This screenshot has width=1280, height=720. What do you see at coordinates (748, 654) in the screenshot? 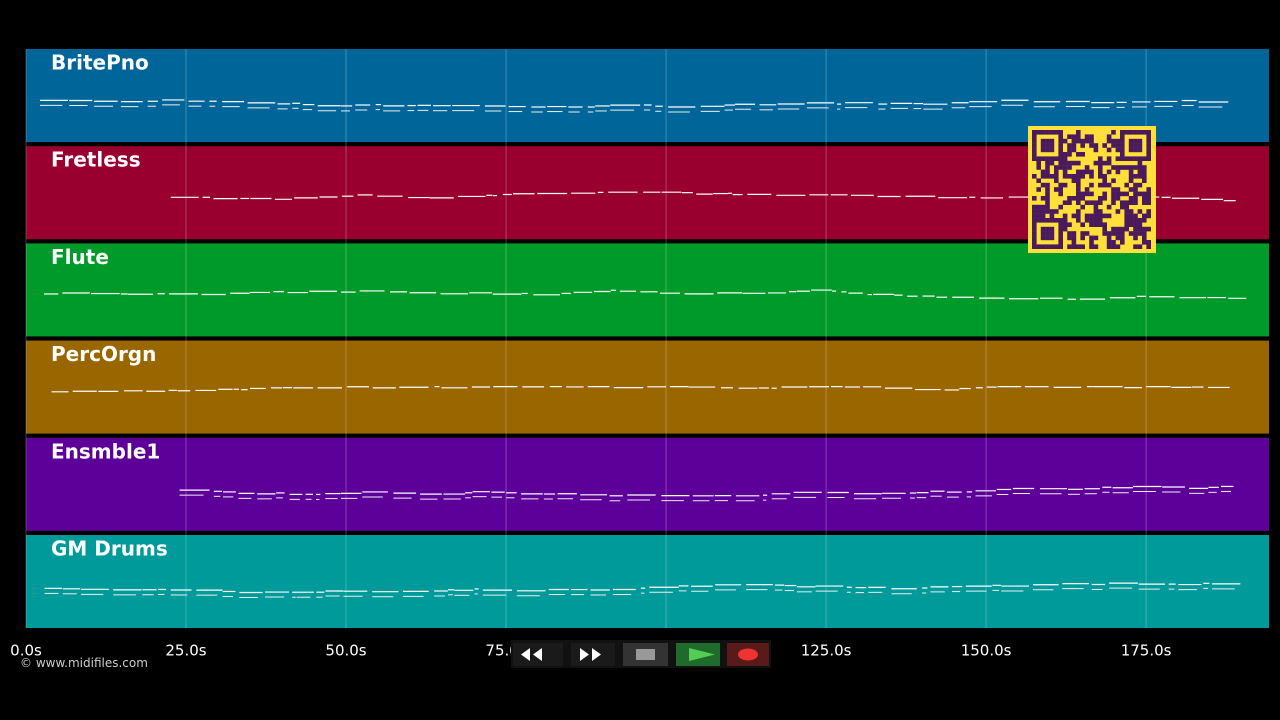
I see `record-button` at bounding box center [748, 654].